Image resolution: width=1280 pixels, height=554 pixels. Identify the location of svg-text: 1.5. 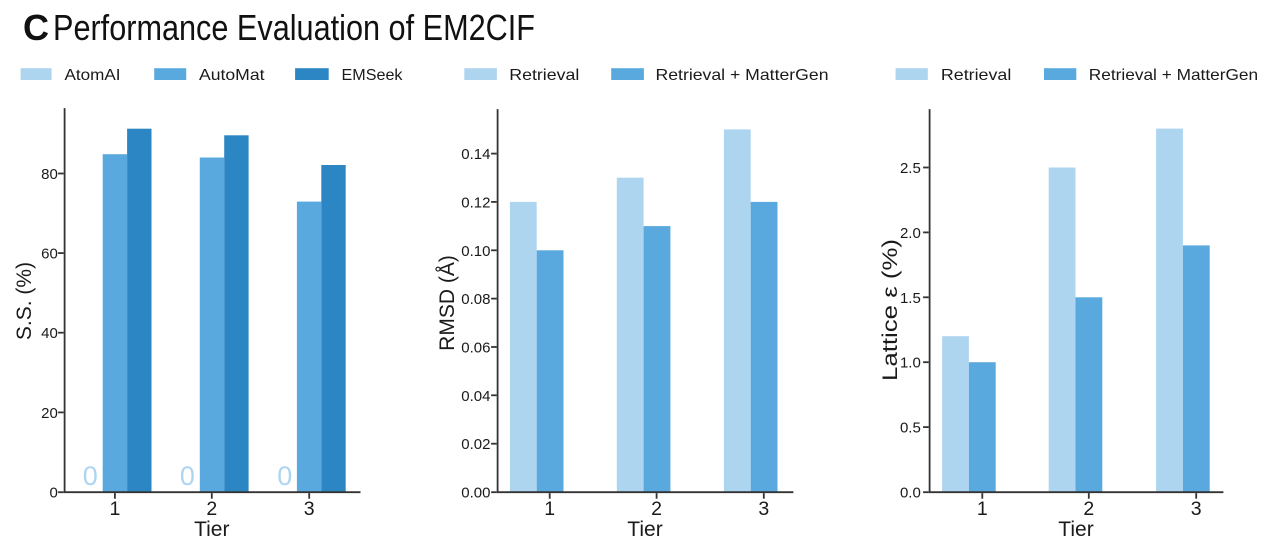
(910, 298).